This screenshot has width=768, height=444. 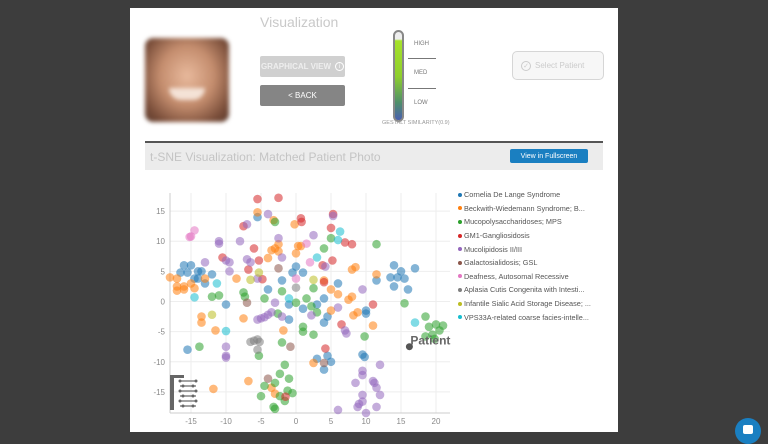 I want to click on back-button: < BACK, so click(x=302, y=95).